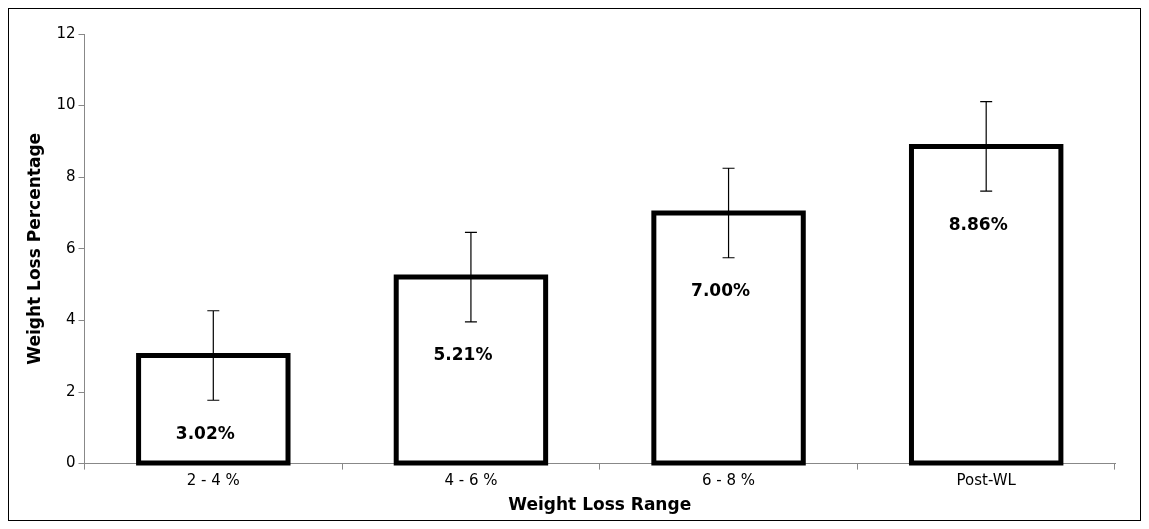 The image size is (1149, 529). What do you see at coordinates (721, 290) in the screenshot?
I see `data-label: 7.00%` at bounding box center [721, 290].